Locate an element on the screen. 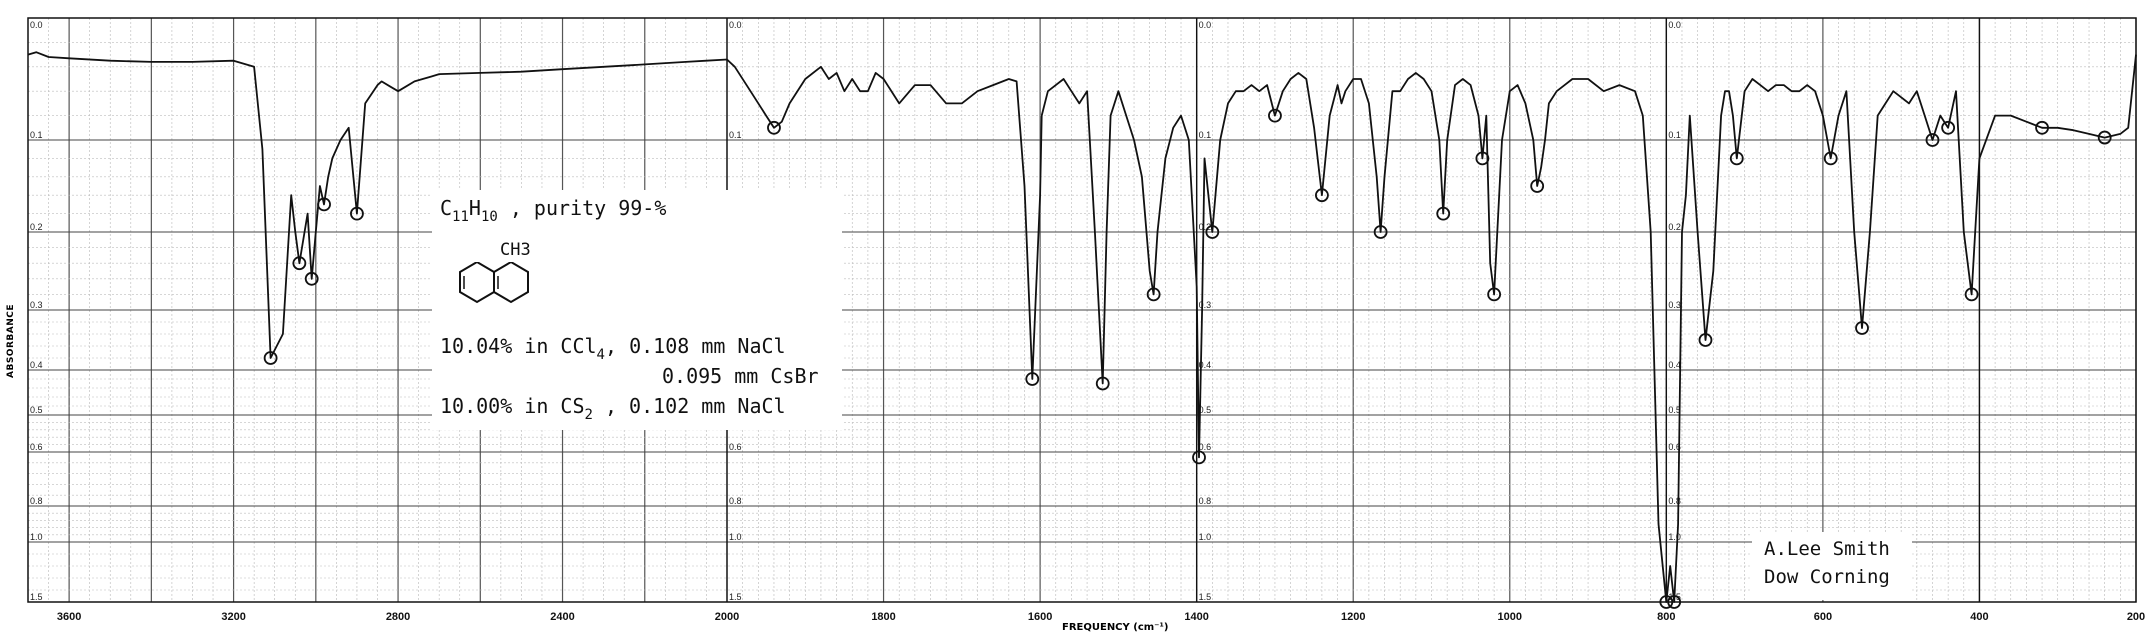  x-tick-label: 400 is located at coordinates (1979, 617).